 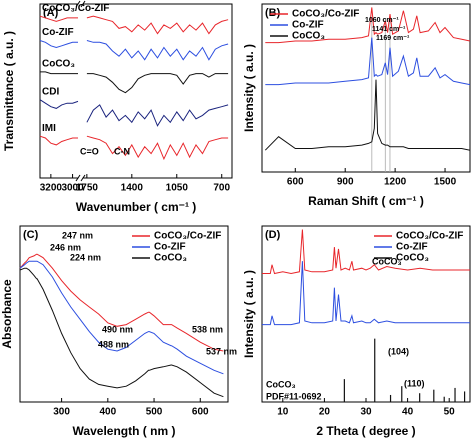 I want to click on x-tick-label: 3000, so click(x=72, y=188).